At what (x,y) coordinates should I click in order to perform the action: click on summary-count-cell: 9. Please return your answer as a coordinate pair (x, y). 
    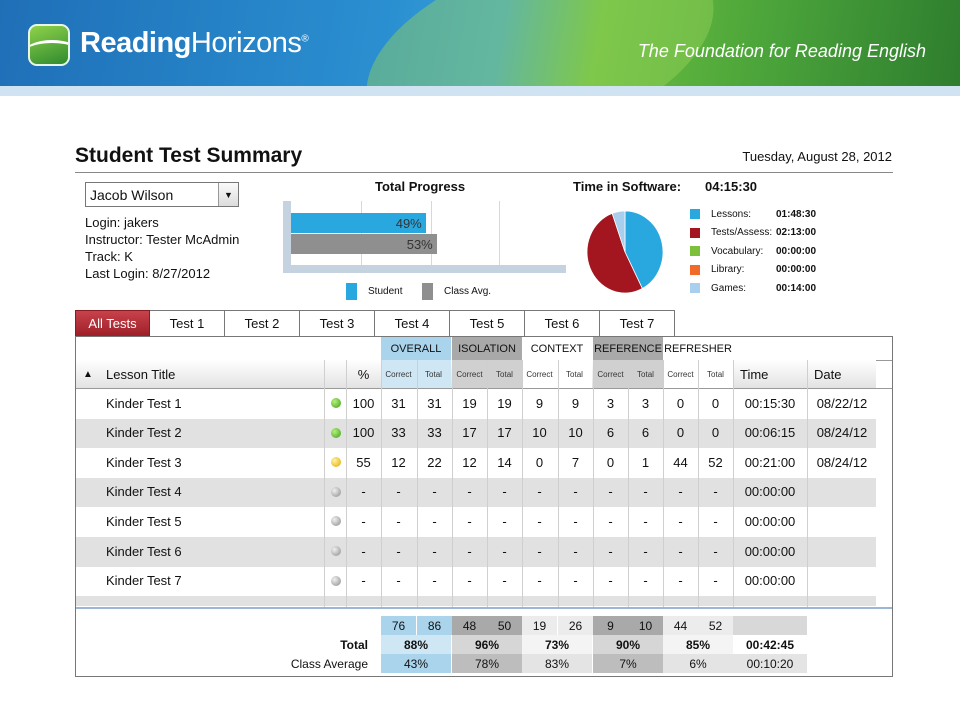
    Looking at the image, I should click on (610, 625).